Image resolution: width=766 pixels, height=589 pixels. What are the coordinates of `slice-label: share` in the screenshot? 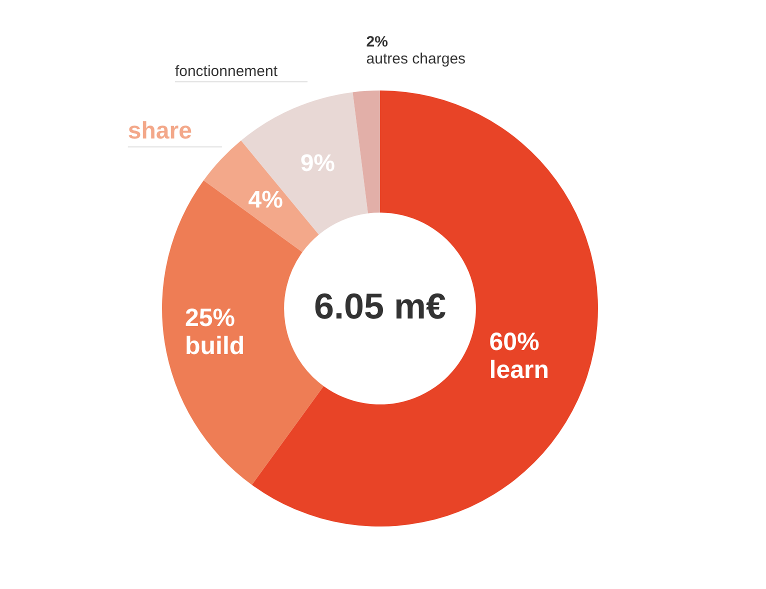 It's located at (160, 131).